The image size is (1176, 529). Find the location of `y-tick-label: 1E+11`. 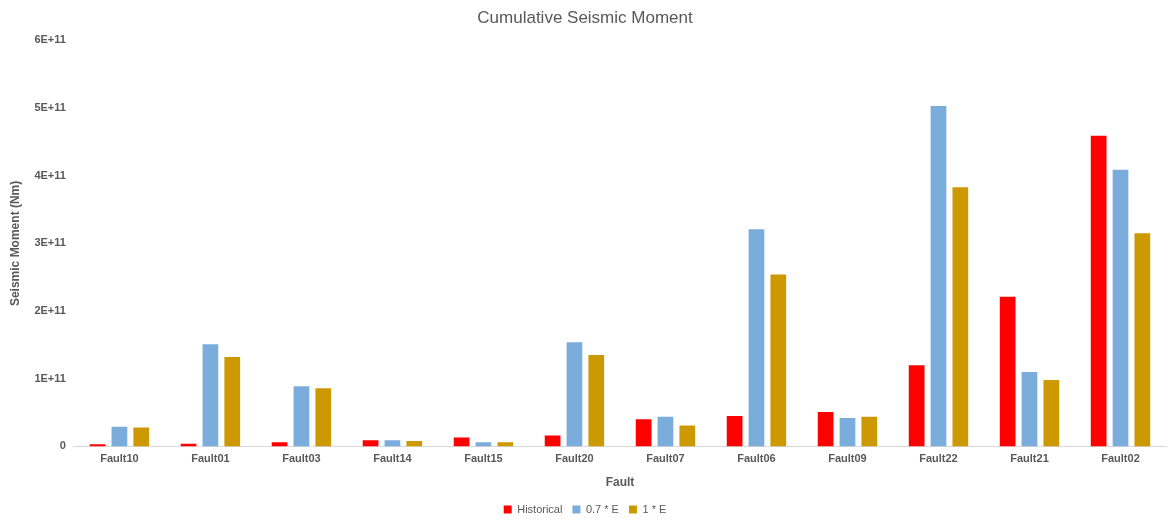

y-tick-label: 1E+11 is located at coordinates (50, 377).